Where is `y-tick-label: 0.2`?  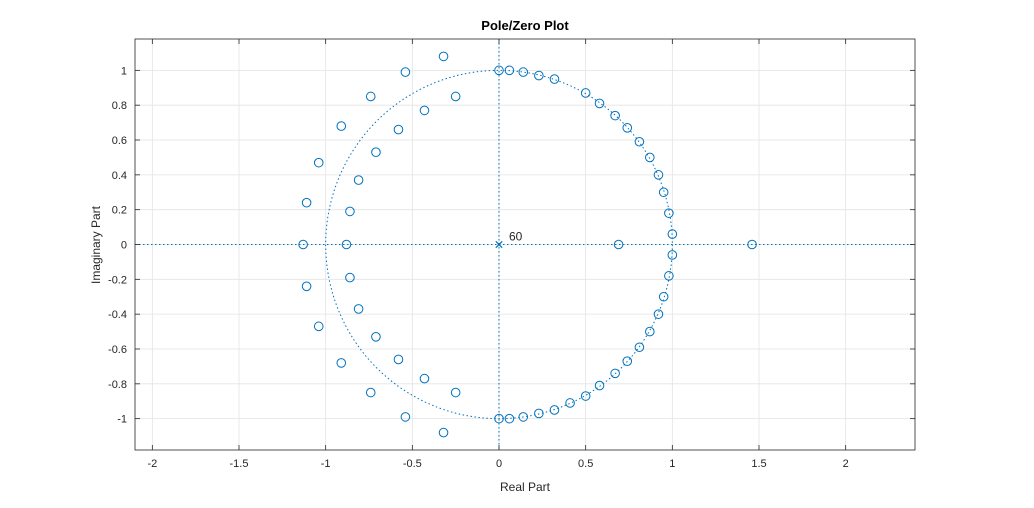
y-tick-label: 0.2 is located at coordinates (119, 211).